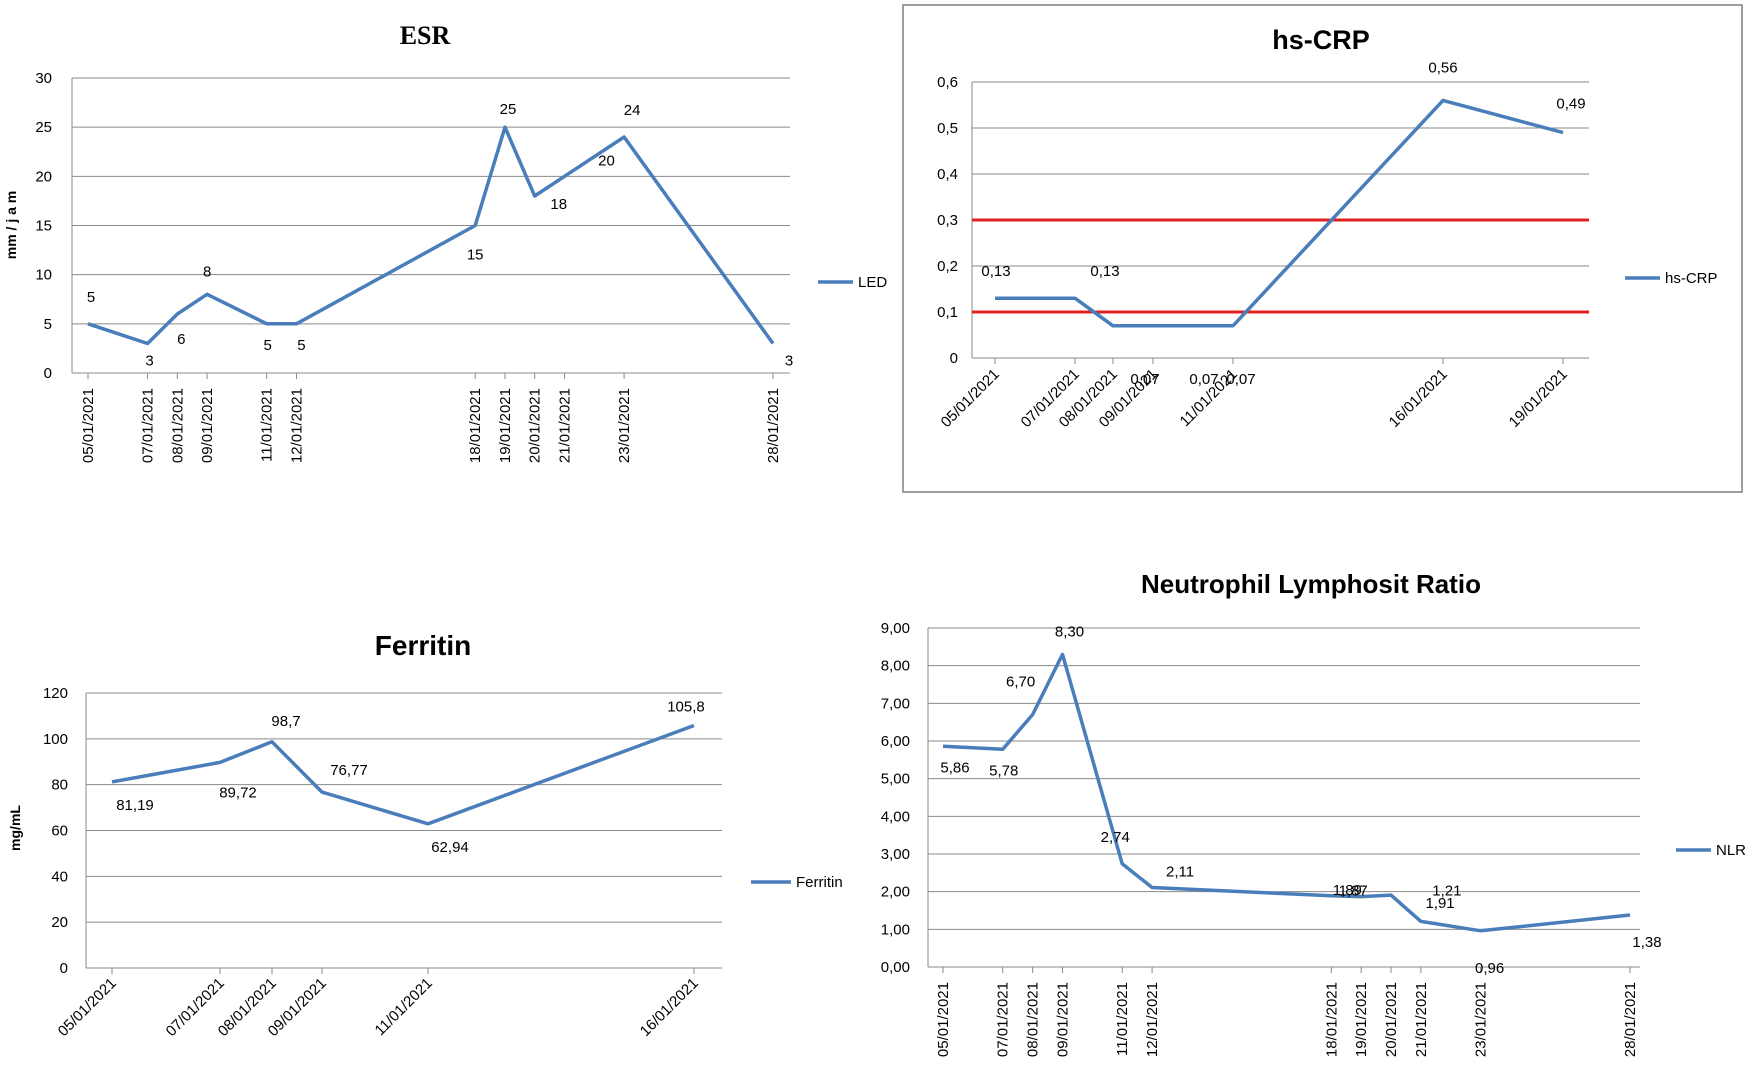  What do you see at coordinates (895, 967) in the screenshot?
I see `y-tick-label: 0,00` at bounding box center [895, 967].